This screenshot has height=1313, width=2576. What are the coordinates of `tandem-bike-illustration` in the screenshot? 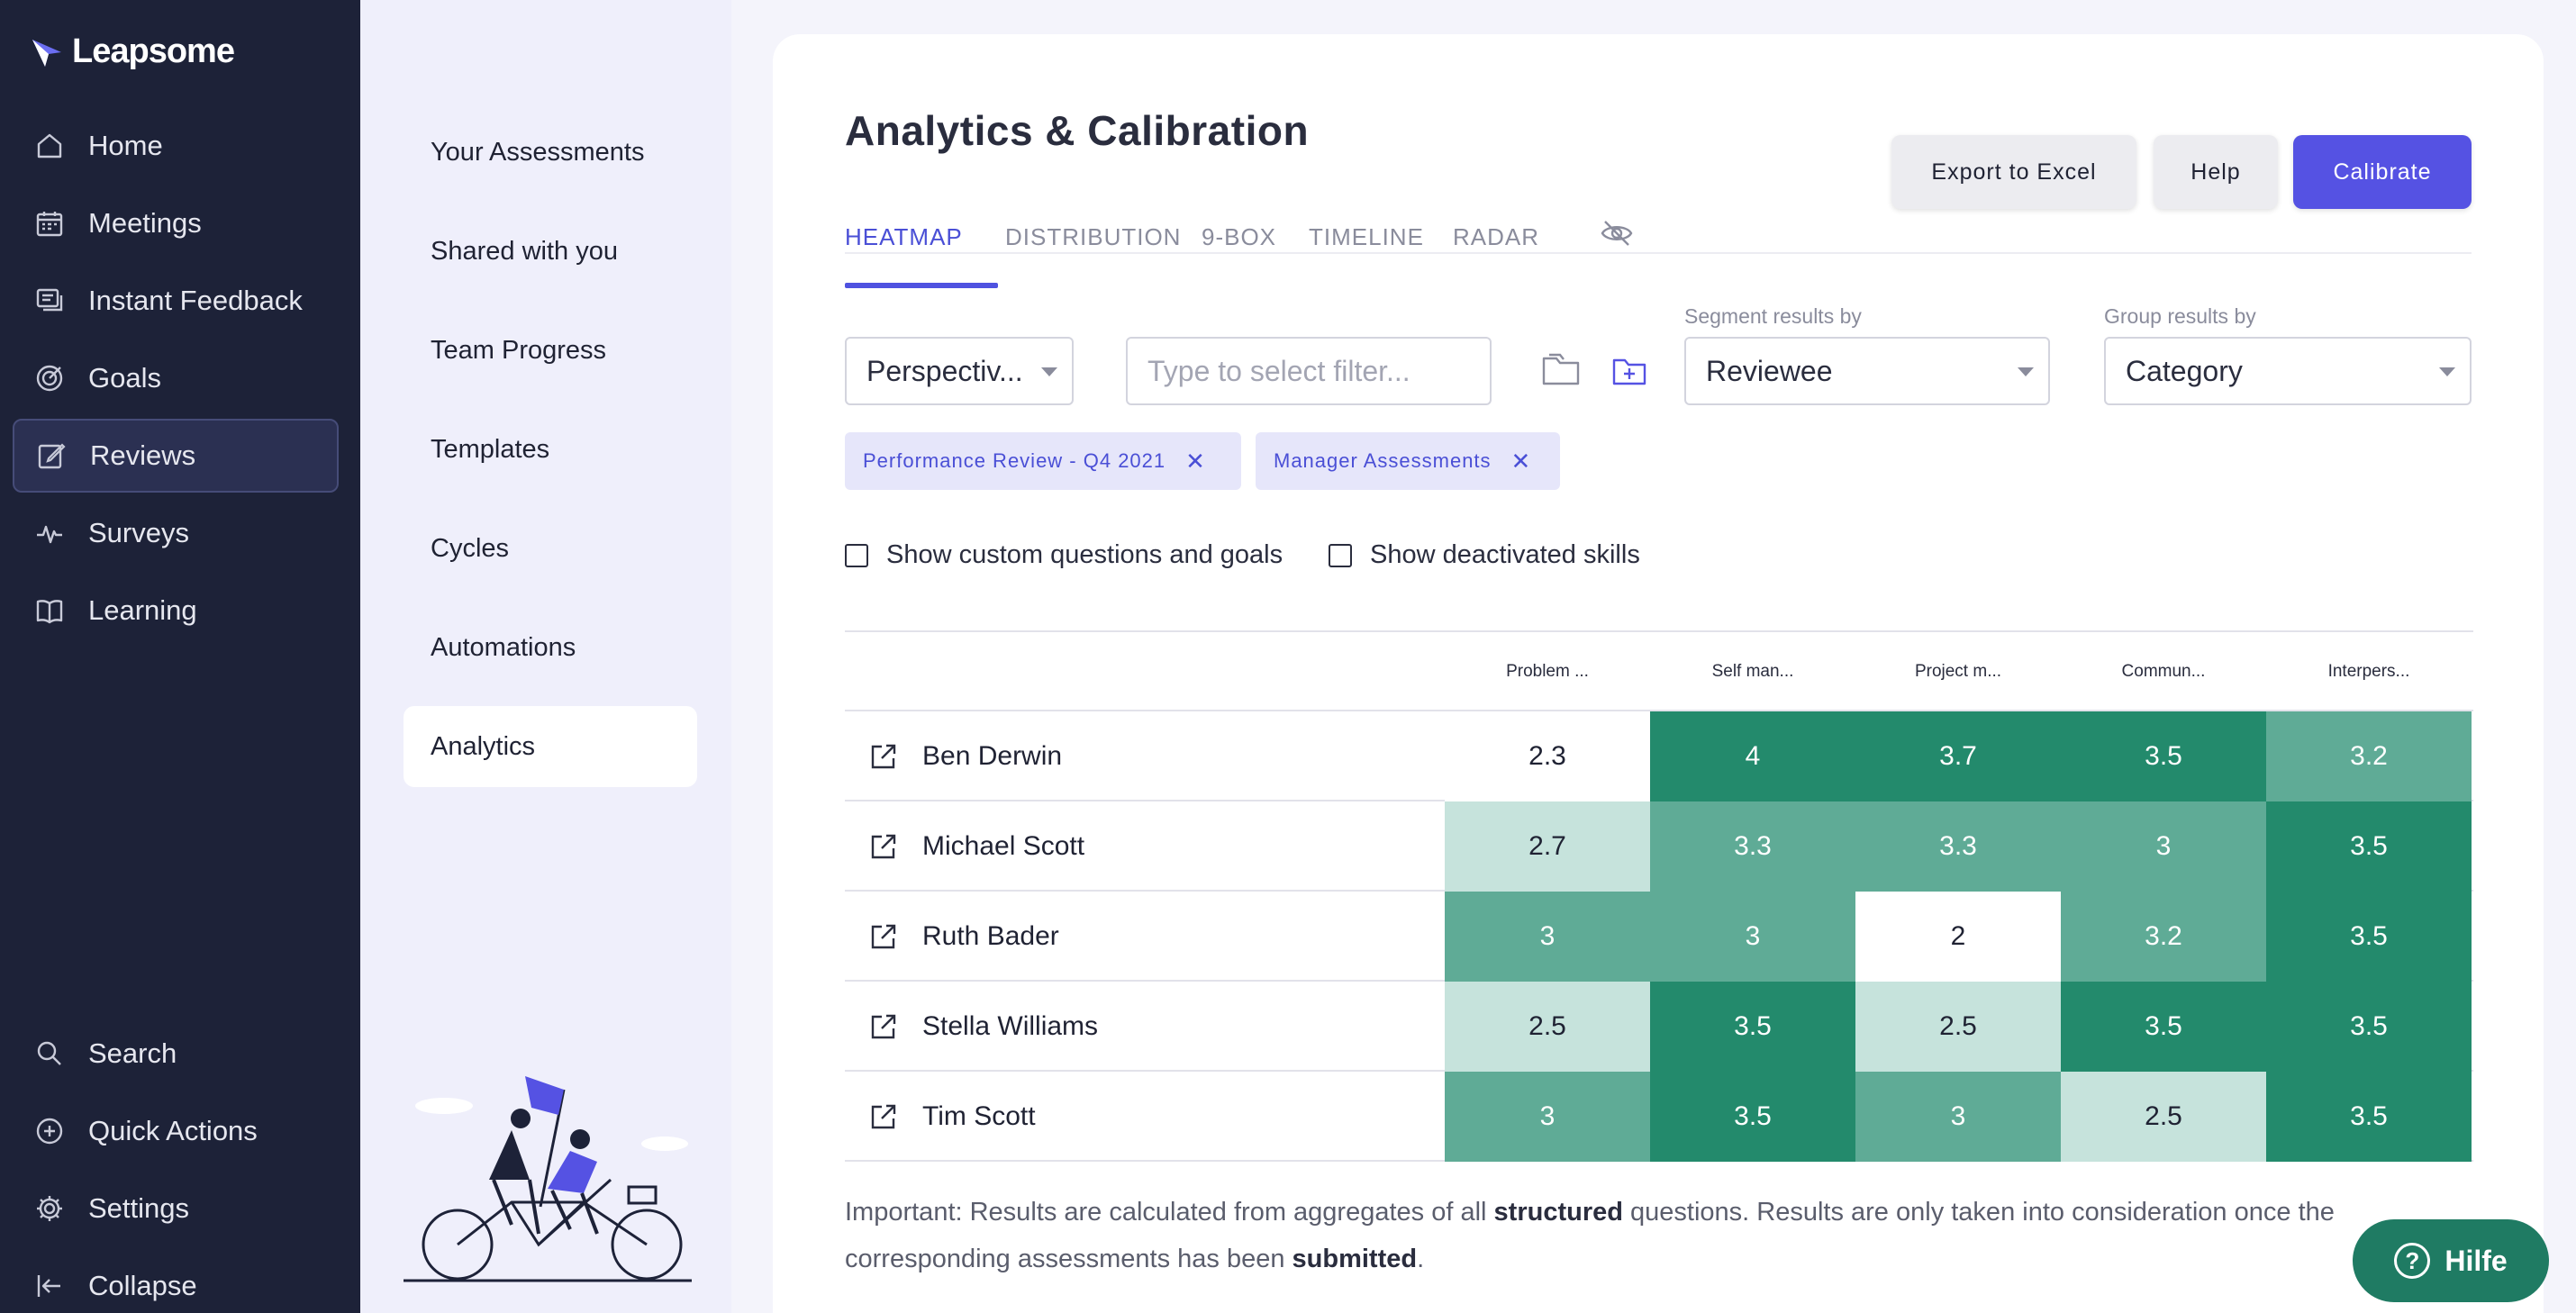 It's located at (548, 1179).